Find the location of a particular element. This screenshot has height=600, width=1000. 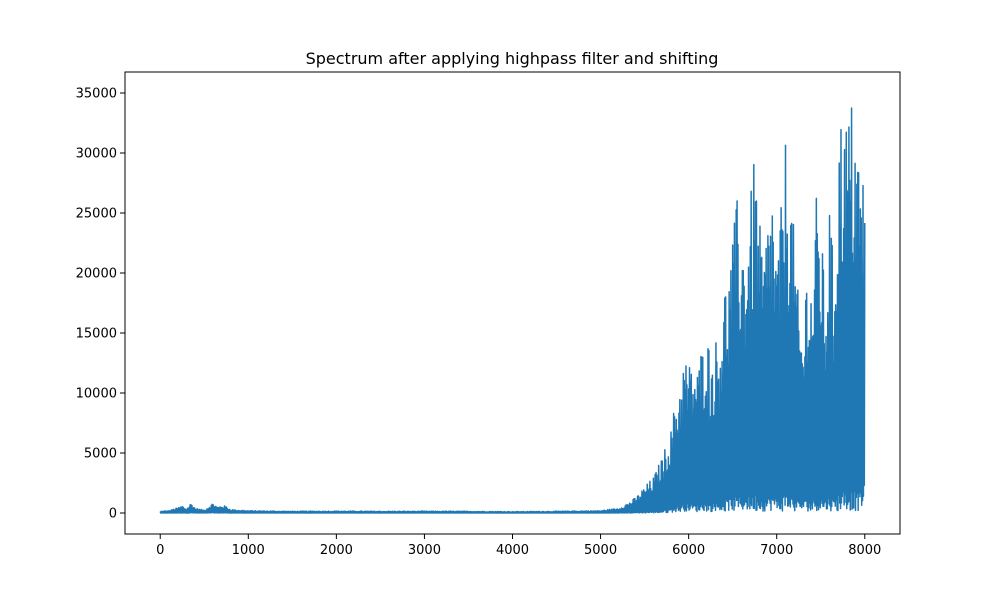

y-axis: 0 5000 10000 15000 20000 25000 30000 35000 is located at coordinates (100, 304).